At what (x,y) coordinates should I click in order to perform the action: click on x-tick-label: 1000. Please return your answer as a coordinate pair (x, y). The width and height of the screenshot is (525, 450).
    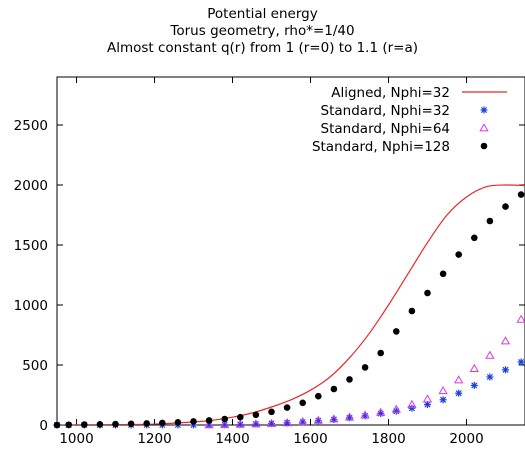
    Looking at the image, I should click on (76, 439).